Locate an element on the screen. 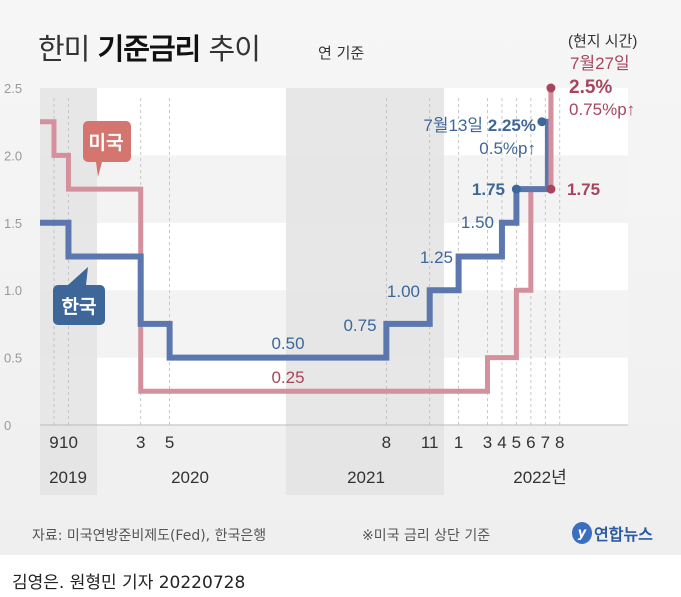  label-kr-125: 1.25 is located at coordinates (436, 257).